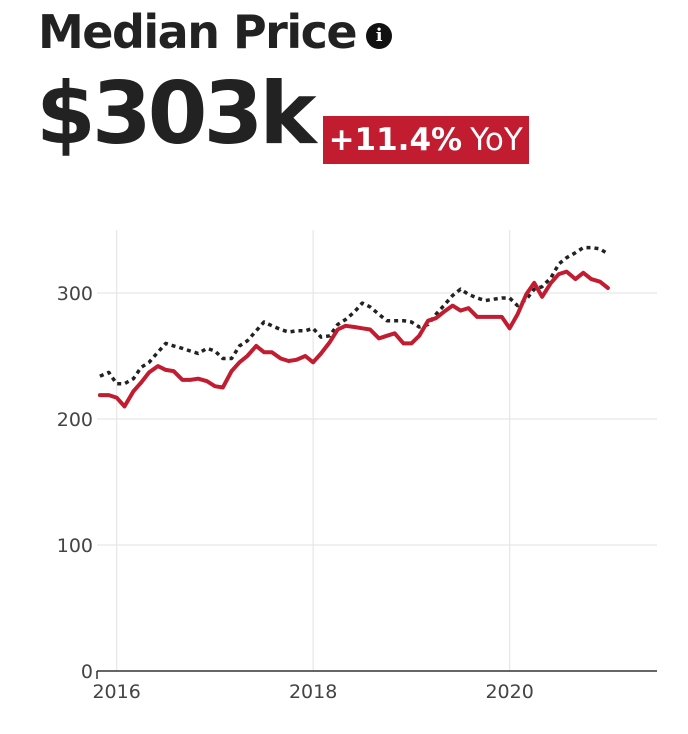 This screenshot has height=734, width=688. What do you see at coordinates (75, 546) in the screenshot?
I see `y-tick-label-100: 100` at bounding box center [75, 546].